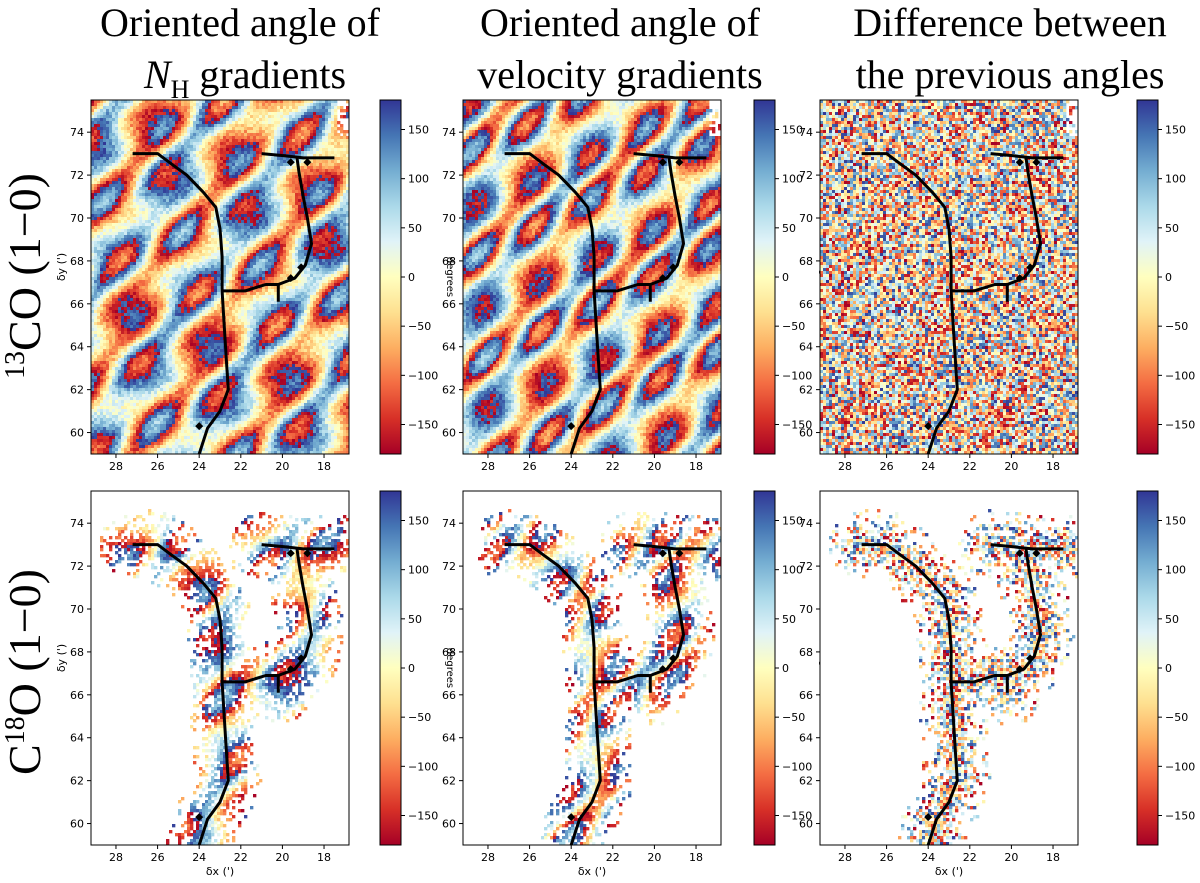  I want to click on y-axis-label: δy ('), so click(61, 267).